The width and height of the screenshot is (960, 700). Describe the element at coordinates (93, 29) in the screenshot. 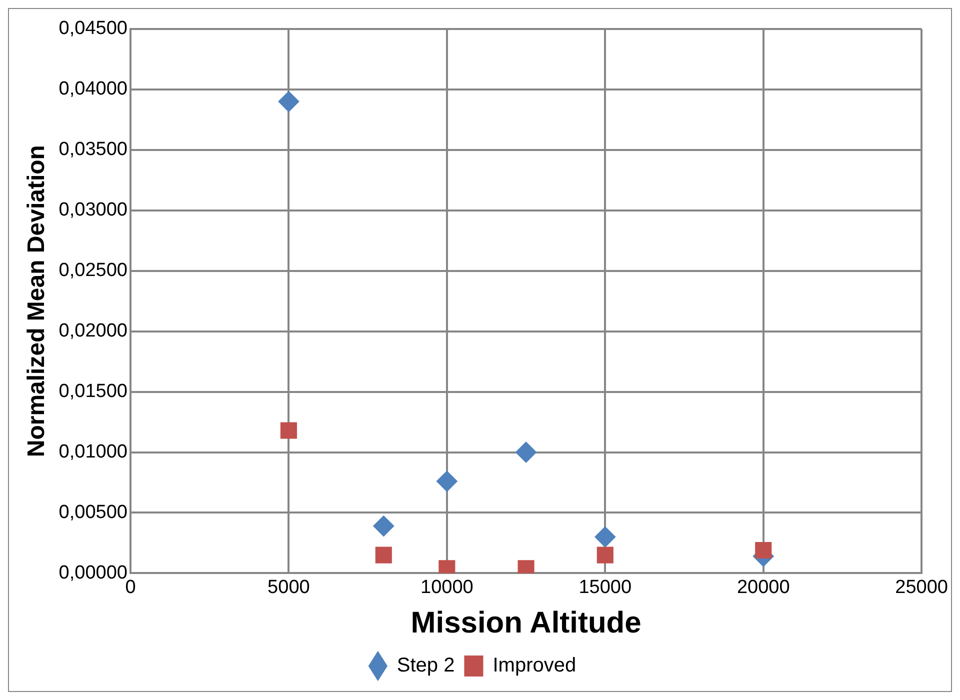

I see `y-tick-label: 0,04500` at that location.